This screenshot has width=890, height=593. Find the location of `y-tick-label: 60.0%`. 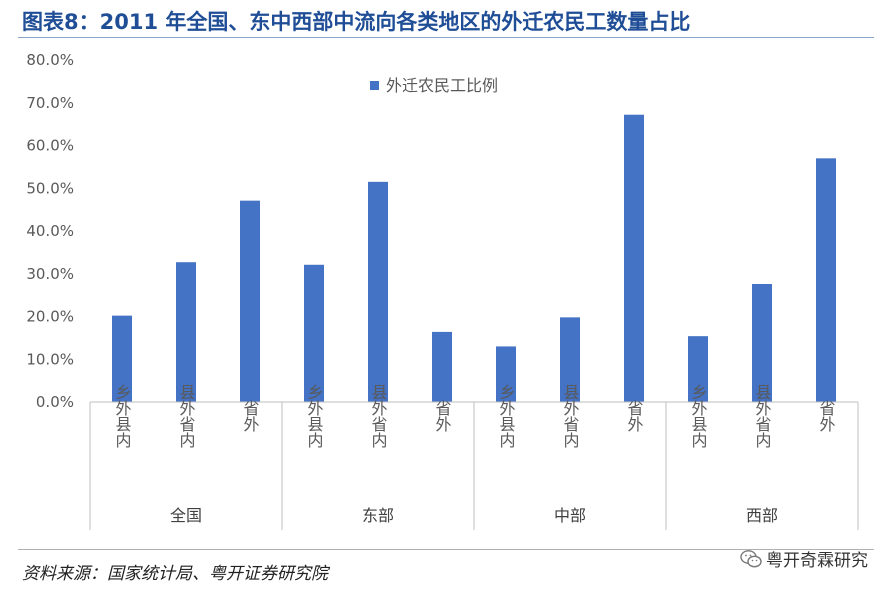

y-tick-label: 60.0% is located at coordinates (50, 146).